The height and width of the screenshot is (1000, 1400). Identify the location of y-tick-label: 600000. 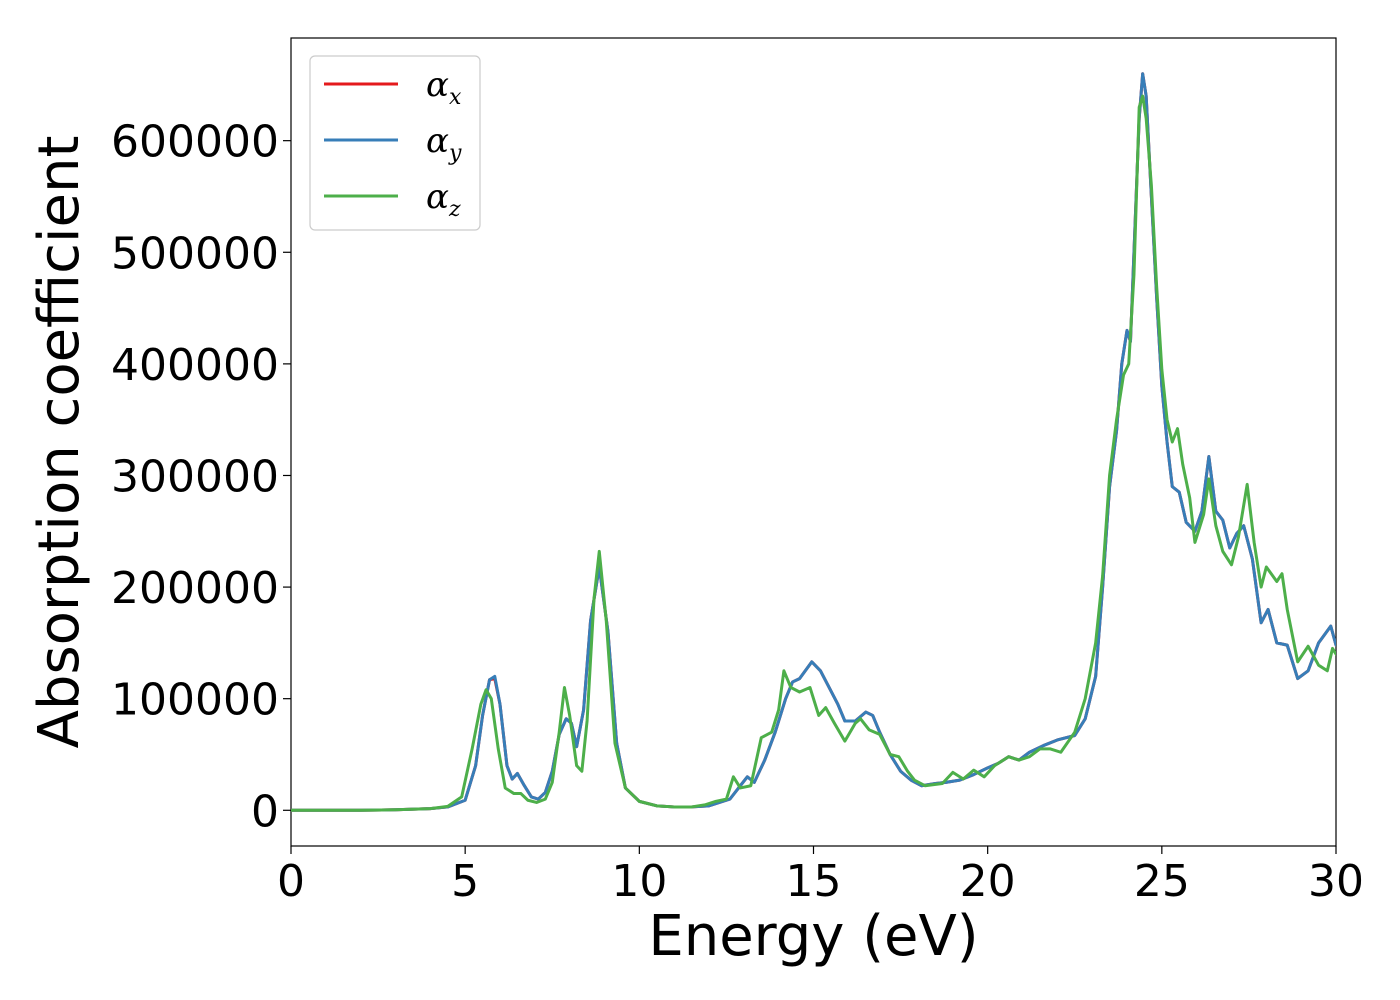
(195, 142).